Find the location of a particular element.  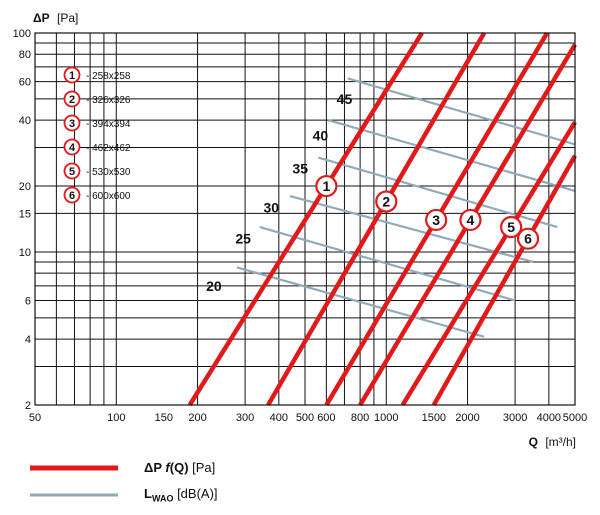

size-badge-number-5: 5 is located at coordinates (72, 172).